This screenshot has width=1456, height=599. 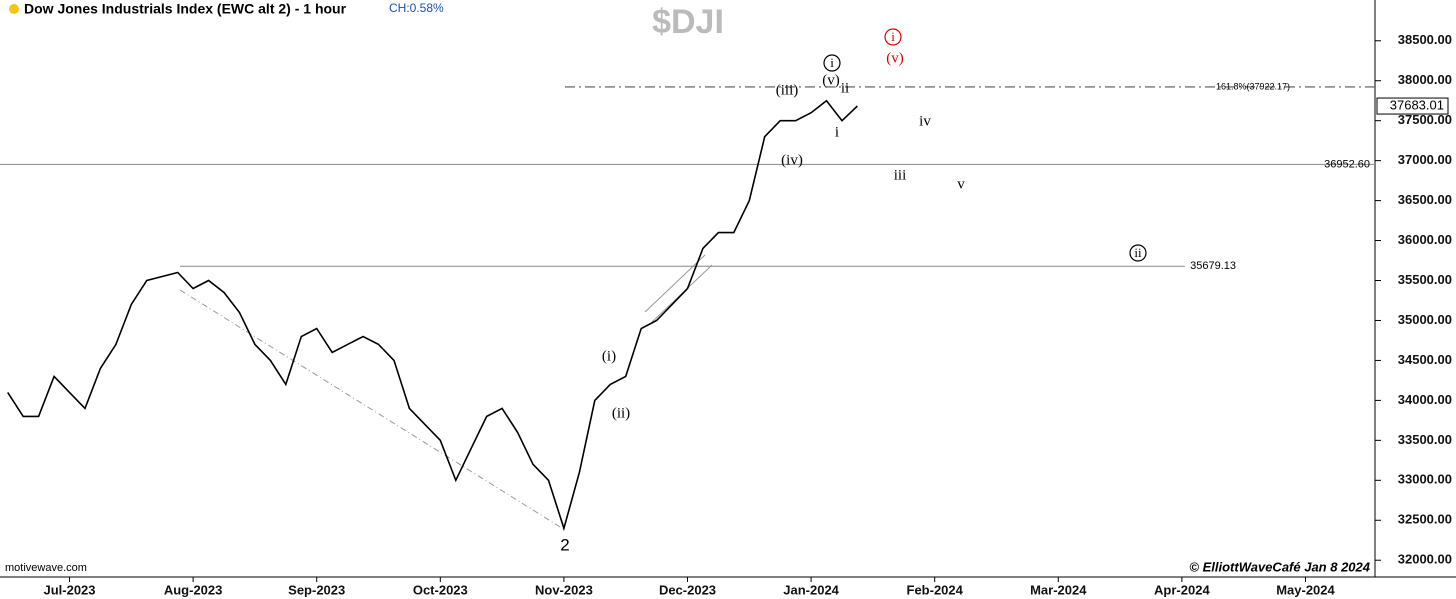 I want to click on credit: © ElliottWaveCafé Jan 8 2024, so click(x=1279, y=566).